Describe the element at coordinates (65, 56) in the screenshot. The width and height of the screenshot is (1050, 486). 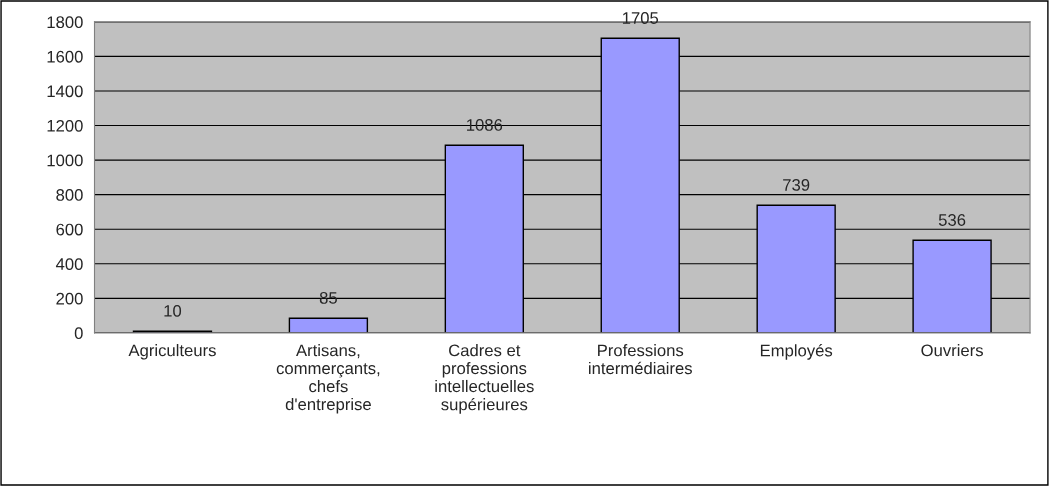
I see `y-tick-label: 1600` at that location.